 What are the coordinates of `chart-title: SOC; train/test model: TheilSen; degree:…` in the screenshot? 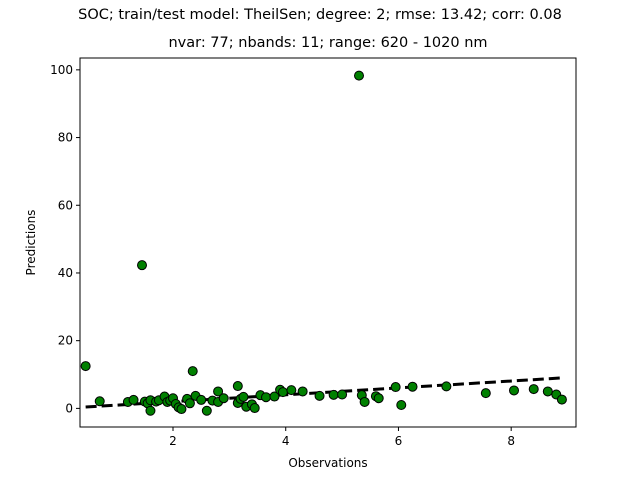 It's located at (320, 15).